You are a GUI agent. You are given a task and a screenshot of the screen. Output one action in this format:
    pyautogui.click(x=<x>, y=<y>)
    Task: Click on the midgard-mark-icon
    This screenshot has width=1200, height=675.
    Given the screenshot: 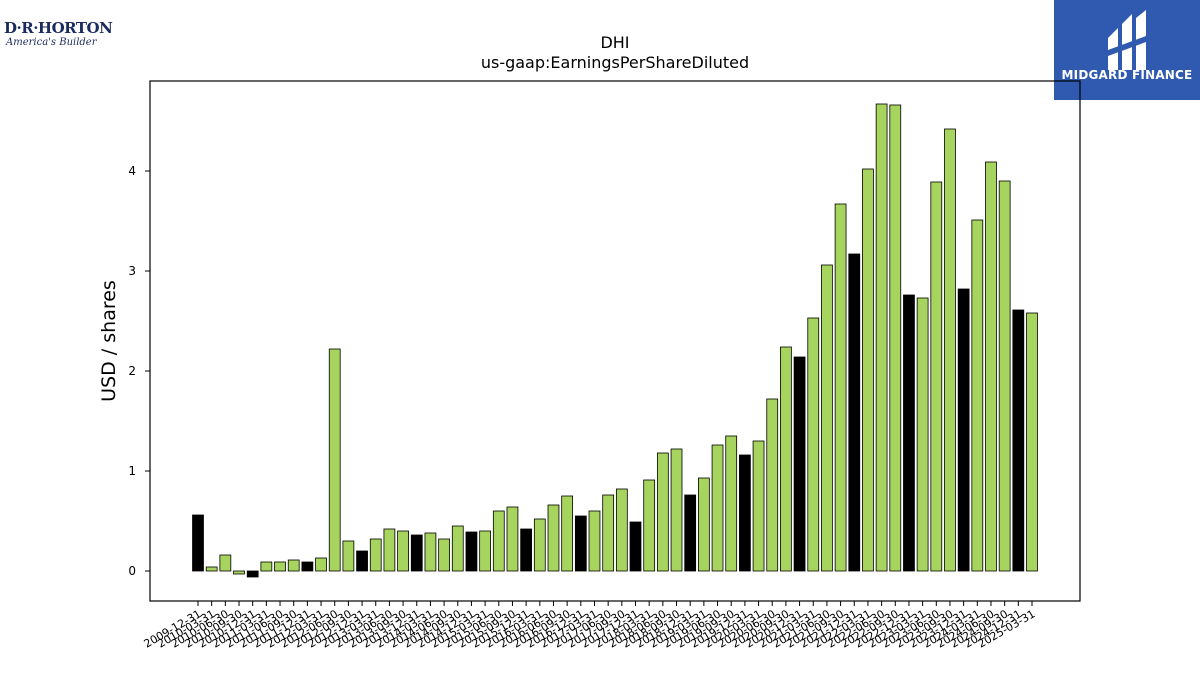 What is the action you would take?
    pyautogui.click(x=1127, y=40)
    